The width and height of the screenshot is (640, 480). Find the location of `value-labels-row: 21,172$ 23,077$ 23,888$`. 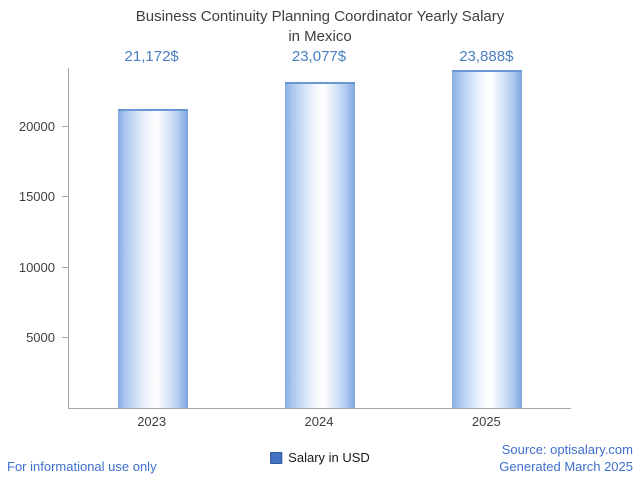

value-labels-row: 21,172$ 23,077$ 23,888$ is located at coordinates (319, 58).